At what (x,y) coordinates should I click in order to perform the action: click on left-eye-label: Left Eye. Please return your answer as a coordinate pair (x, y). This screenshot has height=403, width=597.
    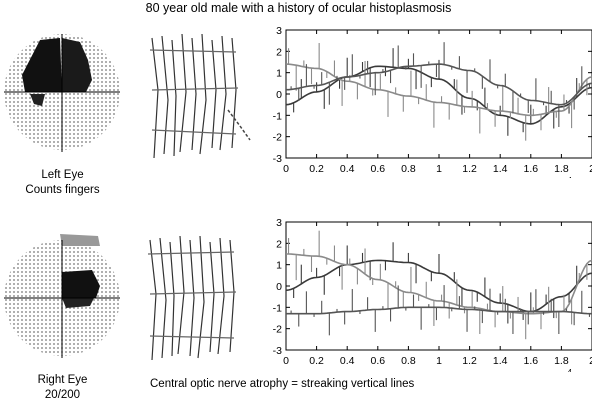
    Looking at the image, I should click on (62, 175).